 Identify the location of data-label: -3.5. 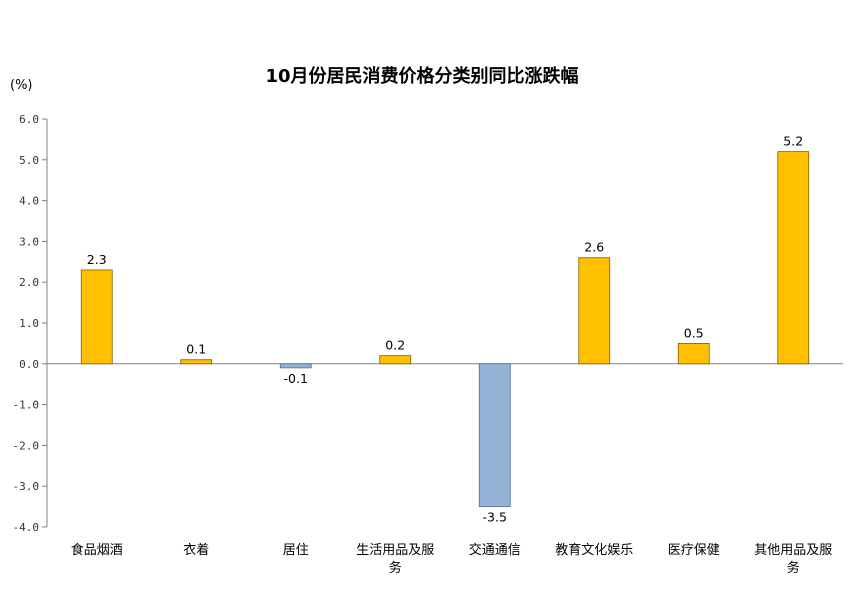
(495, 517).